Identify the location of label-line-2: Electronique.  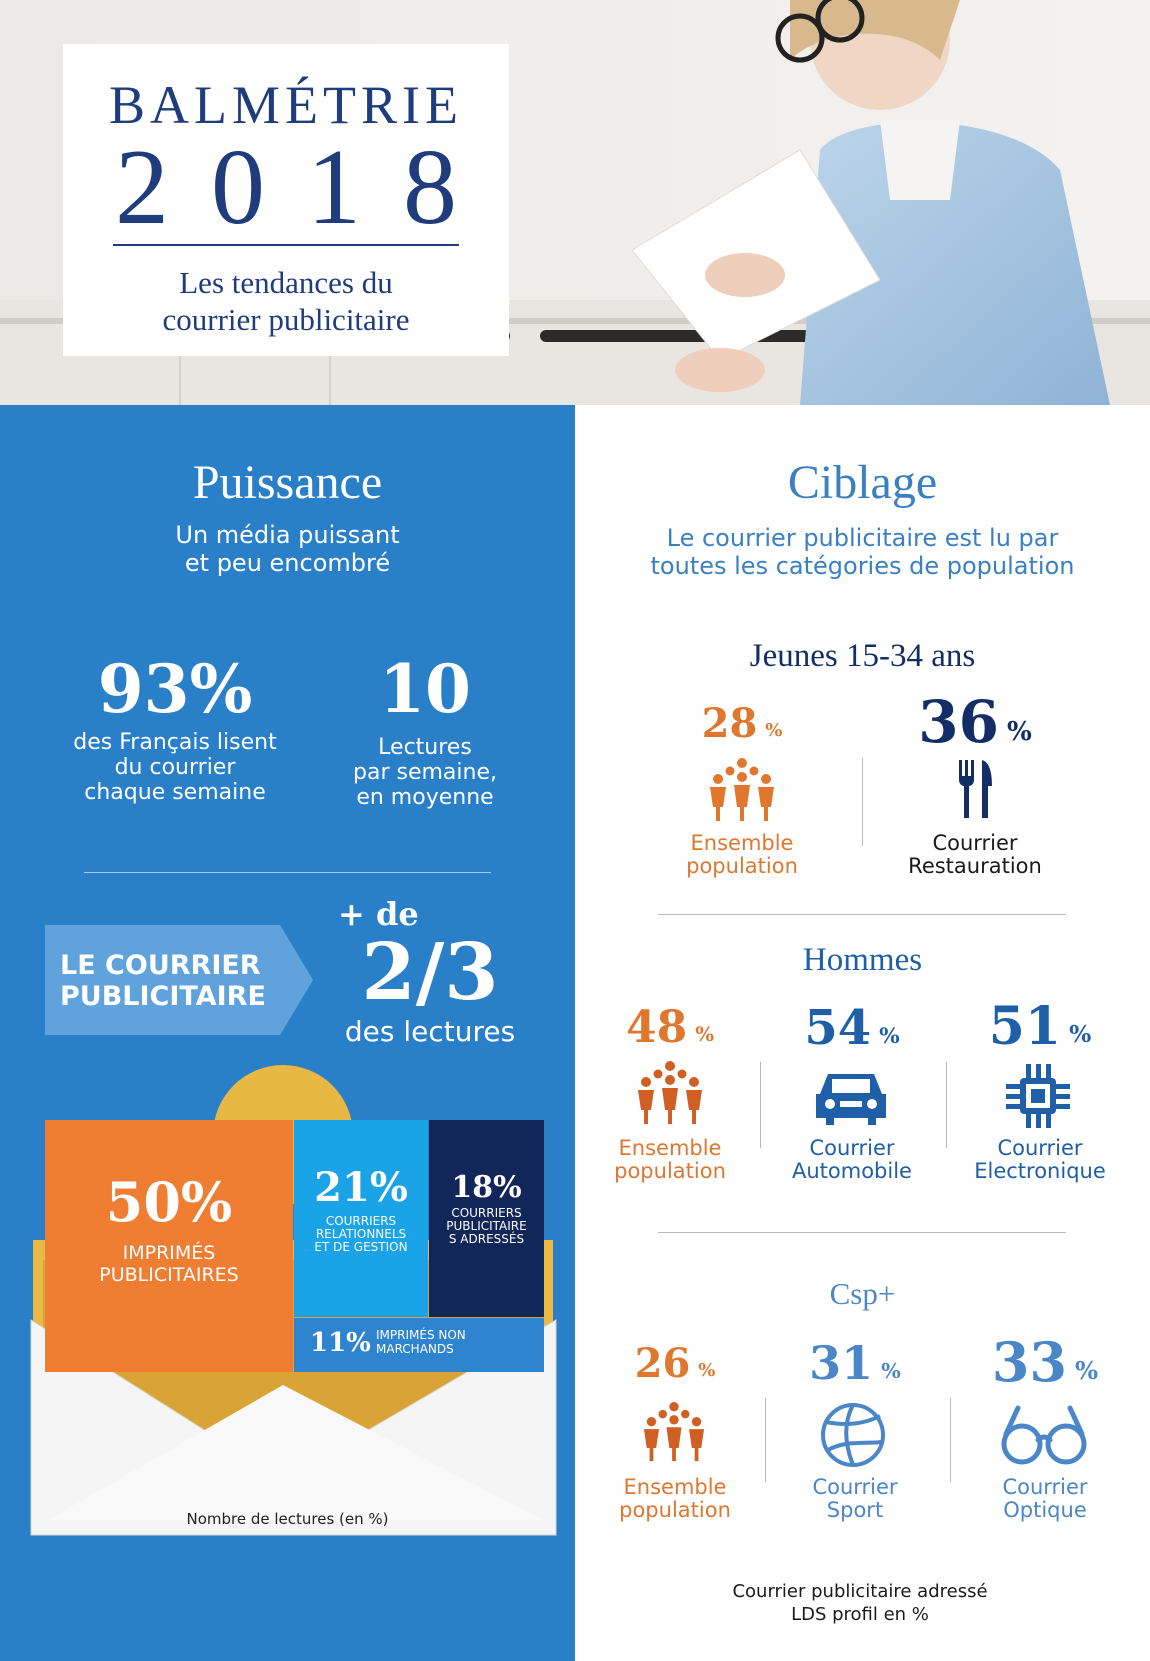
(1040, 1171).